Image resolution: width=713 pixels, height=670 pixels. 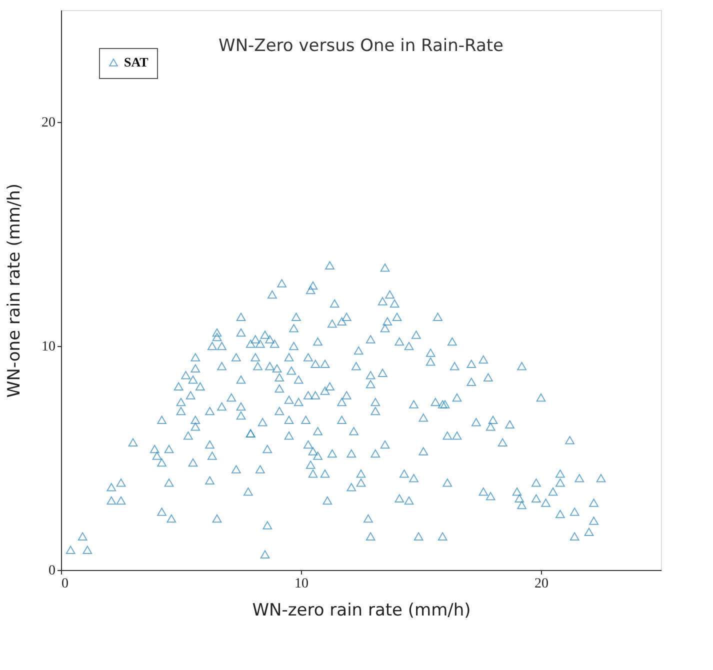 I want to click on y-tick-label: 10, so click(x=49, y=347).